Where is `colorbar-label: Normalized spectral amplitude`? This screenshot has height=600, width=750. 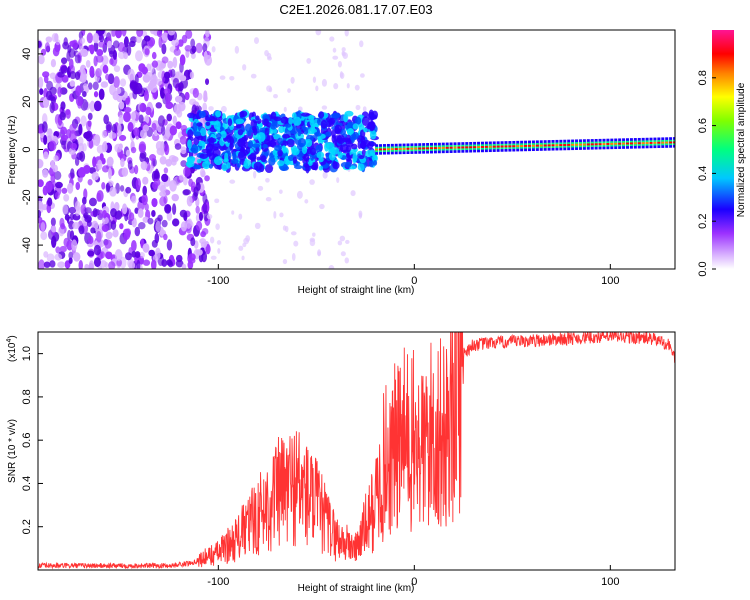 colorbar-label: Normalized spectral amplitude is located at coordinates (741, 149).